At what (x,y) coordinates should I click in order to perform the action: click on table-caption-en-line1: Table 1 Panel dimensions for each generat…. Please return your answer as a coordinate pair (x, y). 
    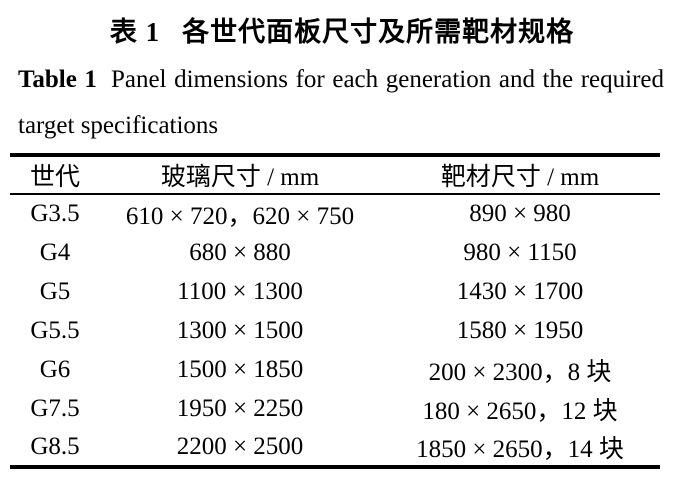
    Looking at the image, I should click on (341, 80).